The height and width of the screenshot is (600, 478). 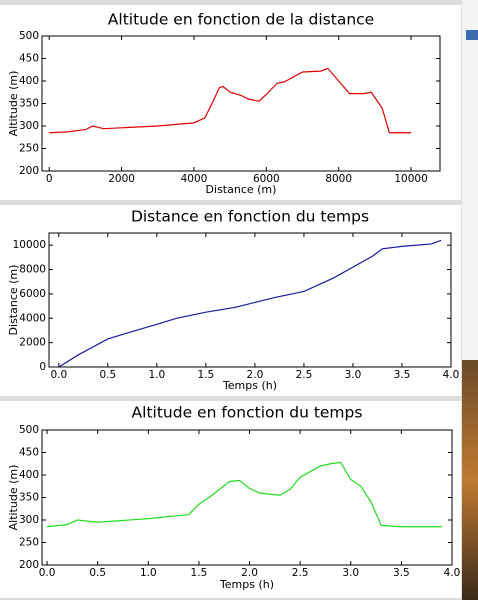 I want to click on x-axis-label: Distance (m), so click(x=241, y=189).